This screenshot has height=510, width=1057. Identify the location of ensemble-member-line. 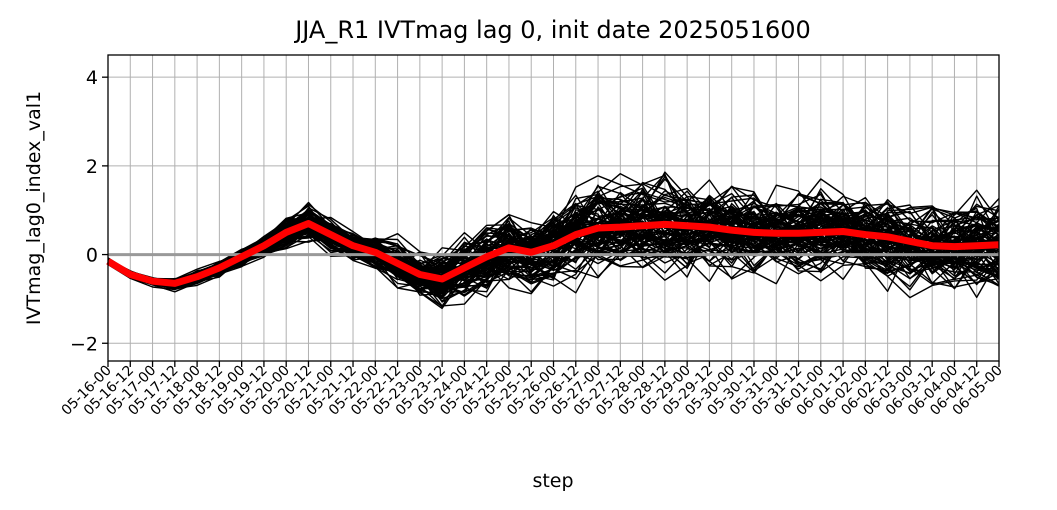
(553, 244).